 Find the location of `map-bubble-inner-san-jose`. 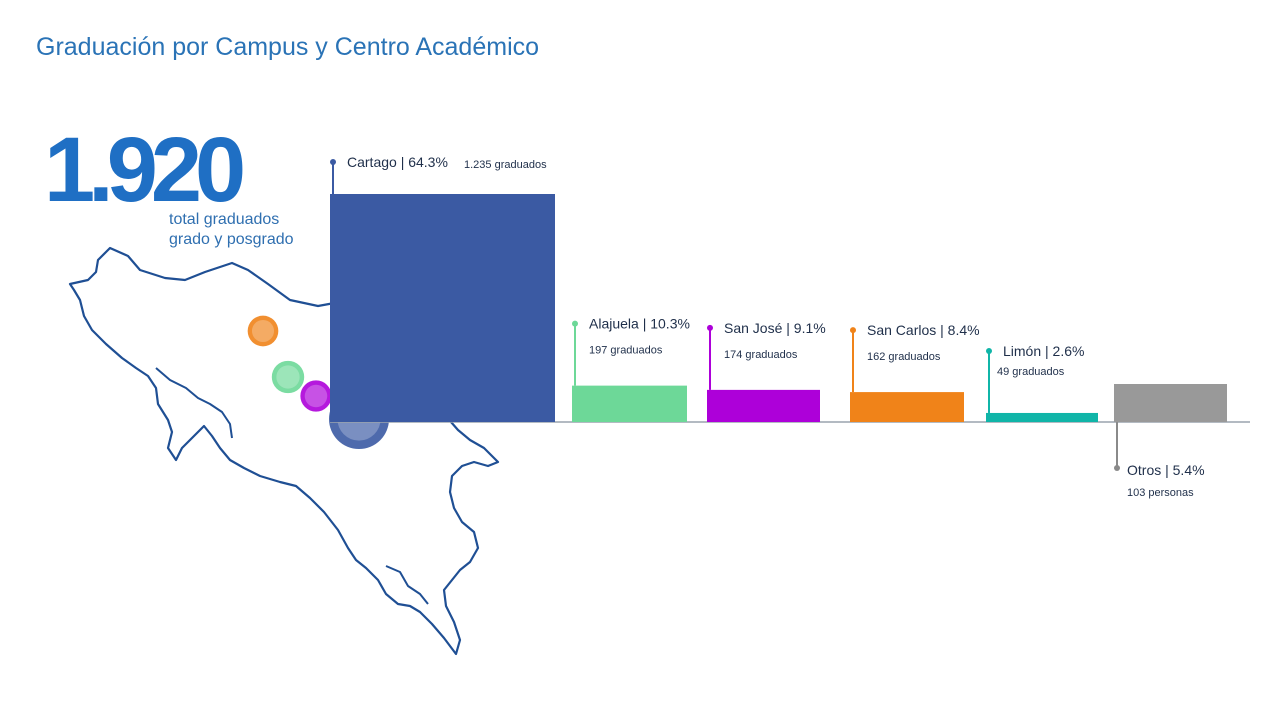

map-bubble-inner-san-jose is located at coordinates (316, 396).